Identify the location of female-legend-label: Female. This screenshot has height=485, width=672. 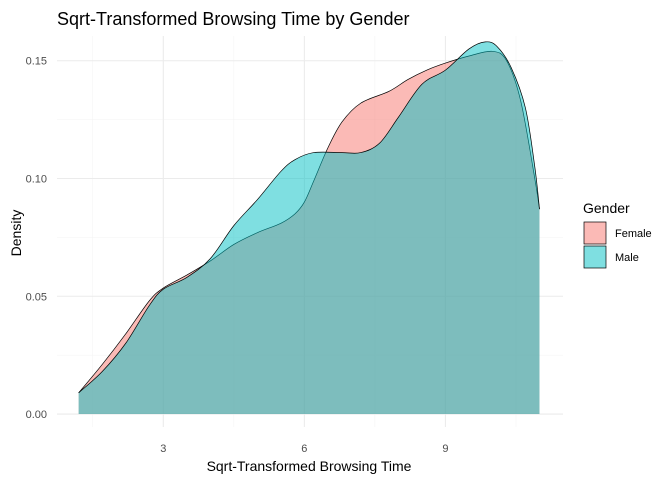
(633, 234).